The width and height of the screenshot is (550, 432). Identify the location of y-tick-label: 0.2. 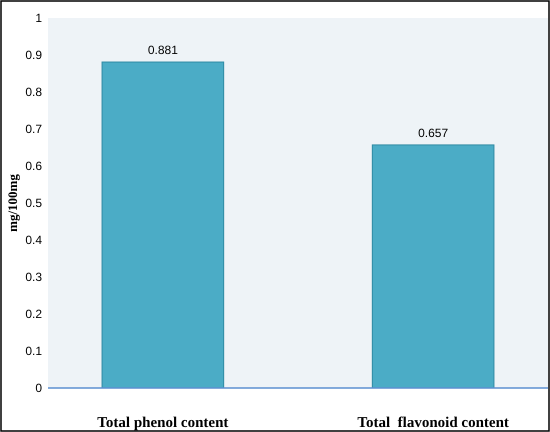
(33, 313).